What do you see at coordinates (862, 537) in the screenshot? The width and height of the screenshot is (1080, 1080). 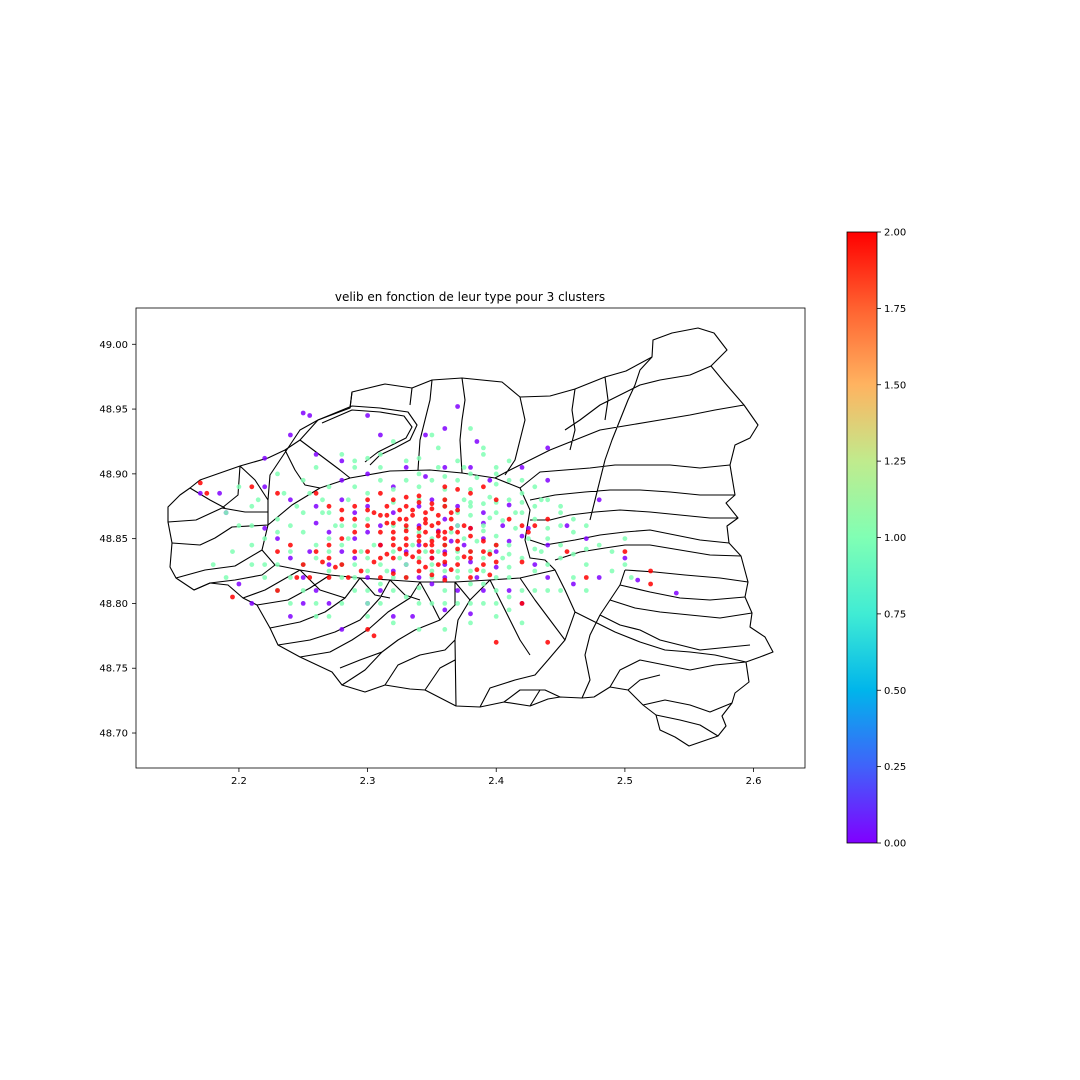 I see `colorbar-gradient` at bounding box center [862, 537].